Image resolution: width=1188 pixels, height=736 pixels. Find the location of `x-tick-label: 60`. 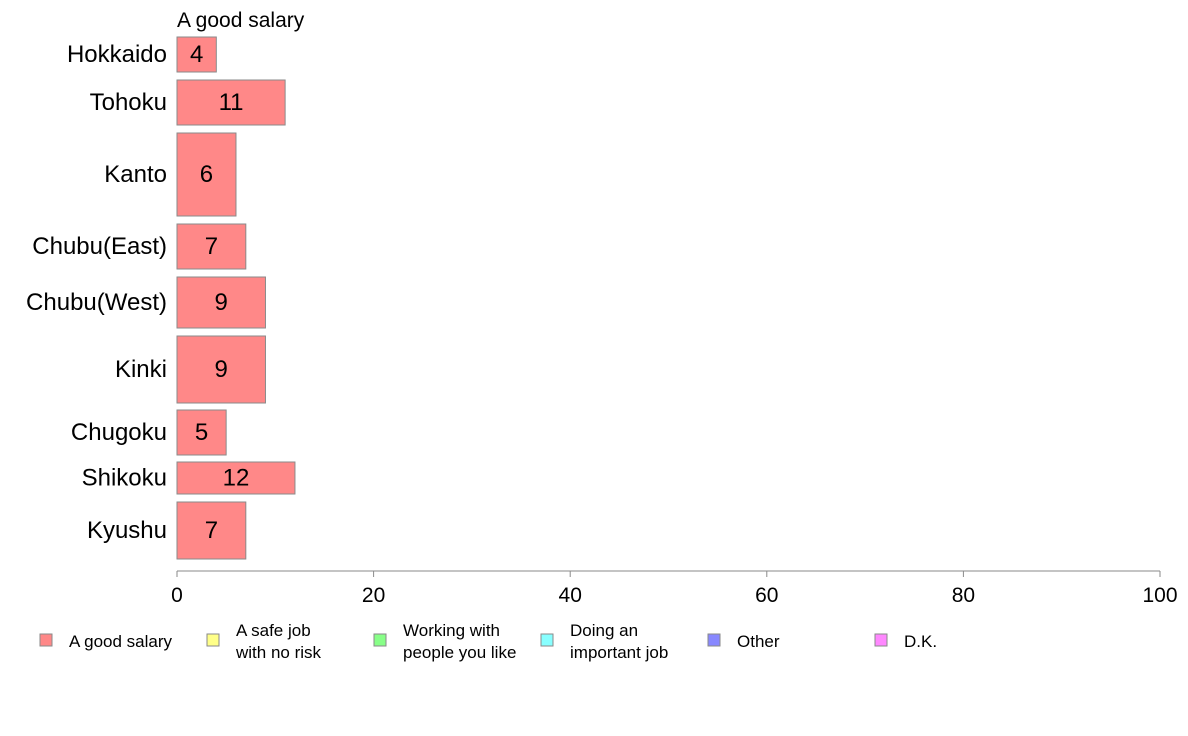

x-tick-label: 60 is located at coordinates (766, 595).